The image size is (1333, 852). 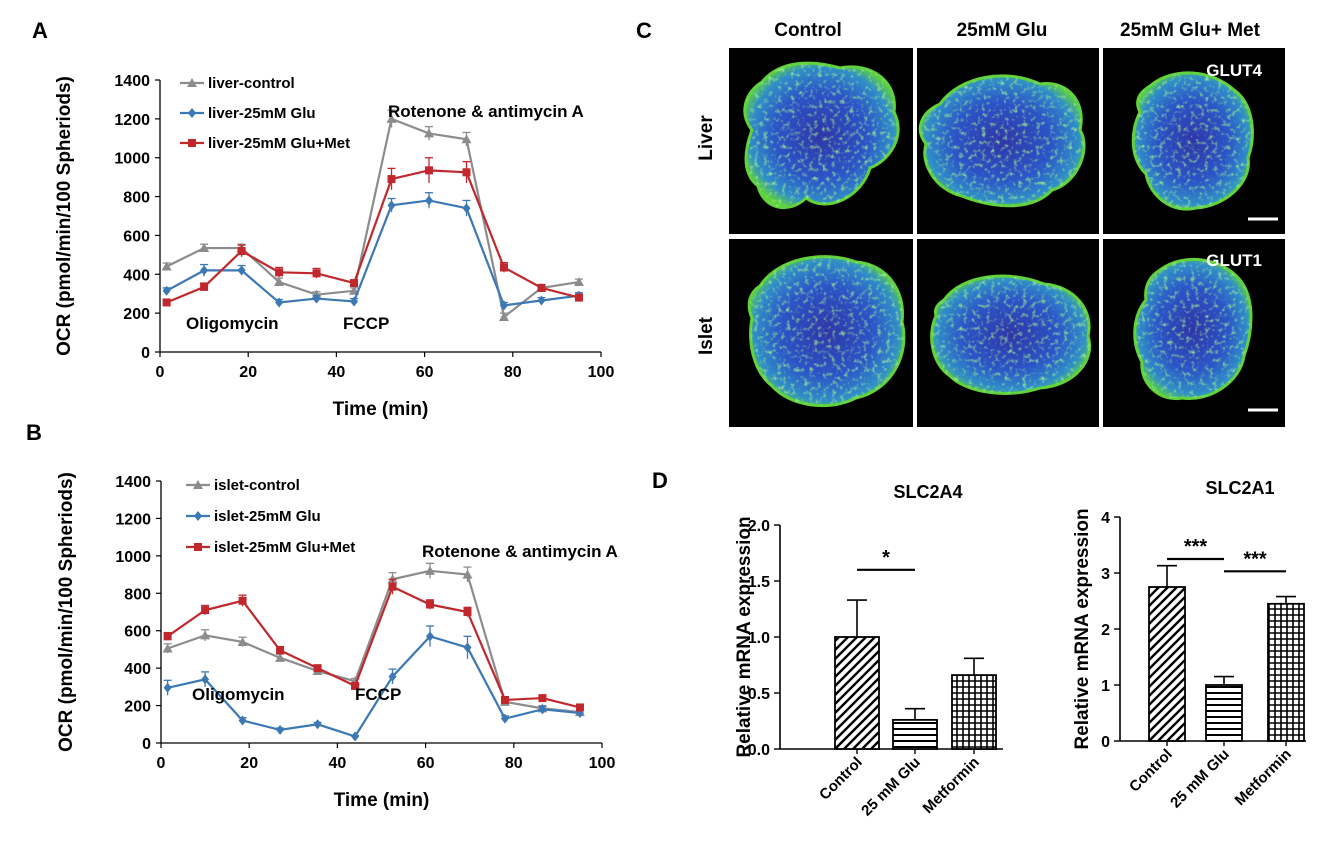 I want to click on x-tick-label: 25 mM Glu, so click(x=1200, y=779).